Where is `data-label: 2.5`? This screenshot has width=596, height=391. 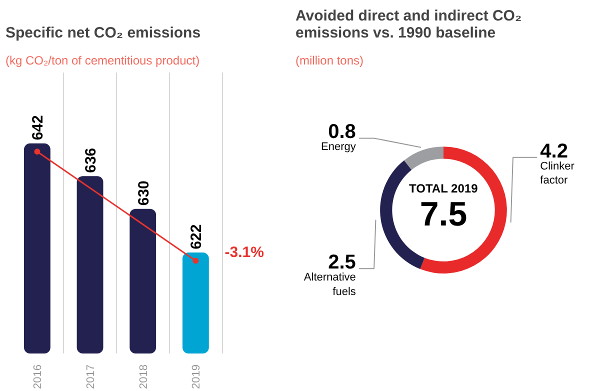 data-label: 2.5 is located at coordinates (342, 263).